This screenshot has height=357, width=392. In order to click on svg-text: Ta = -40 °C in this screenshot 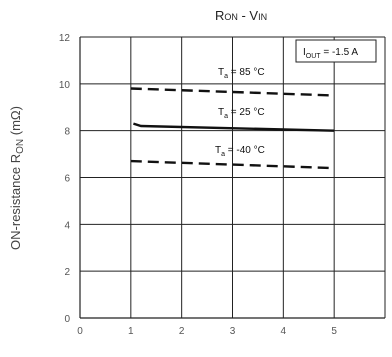, I will do `click(240, 151)`.